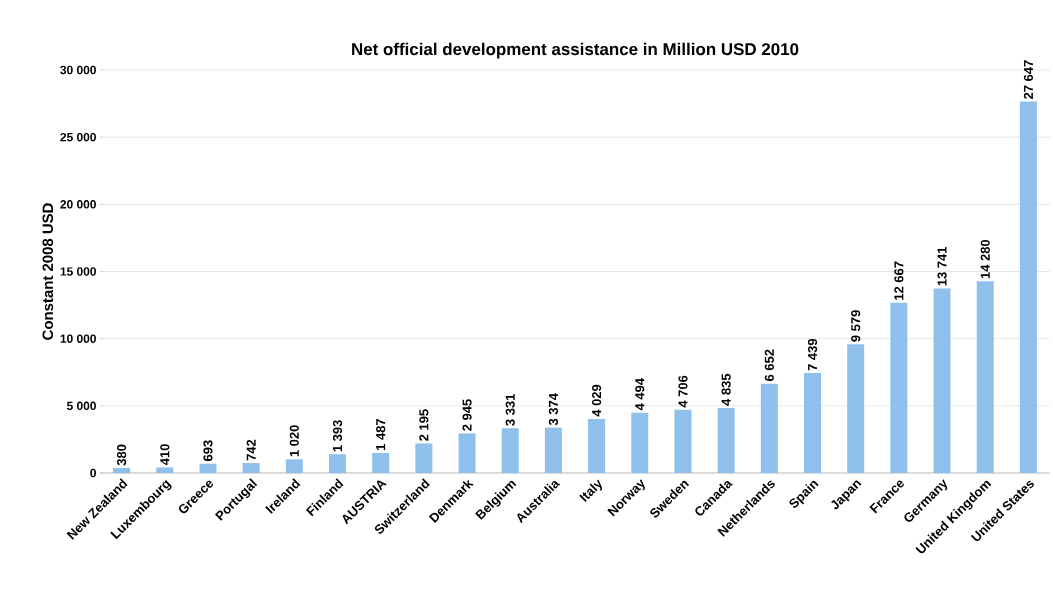 The image size is (1053, 610). Describe the element at coordinates (575, 50) in the screenshot. I see `chart-title: Net official development assistance in Million USD 2010` at that location.